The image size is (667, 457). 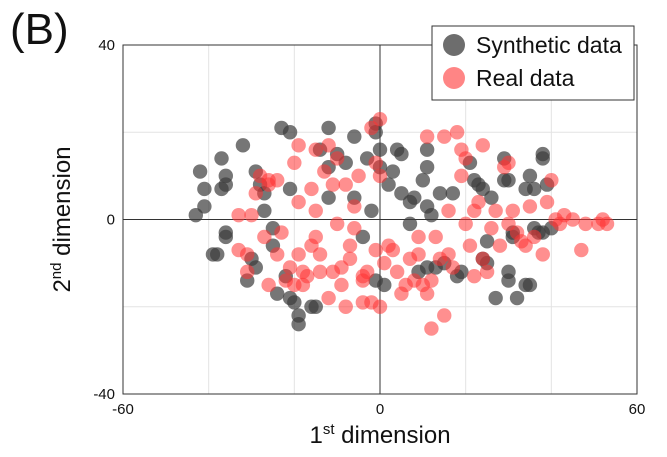 I want to click on x-axis-title: 1st dimension, so click(x=379, y=435).